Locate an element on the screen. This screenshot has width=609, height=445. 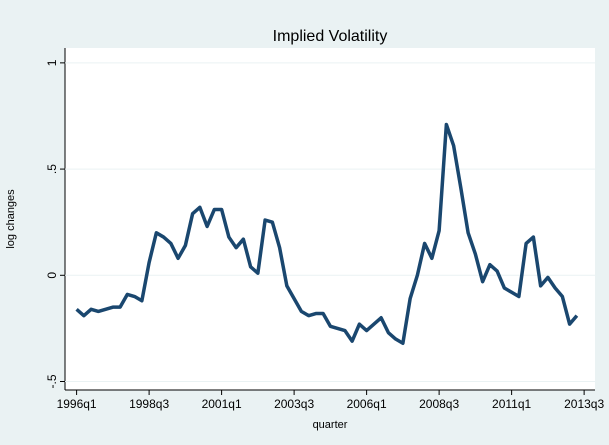
x-tick-label: 2008q3 is located at coordinates (439, 404).